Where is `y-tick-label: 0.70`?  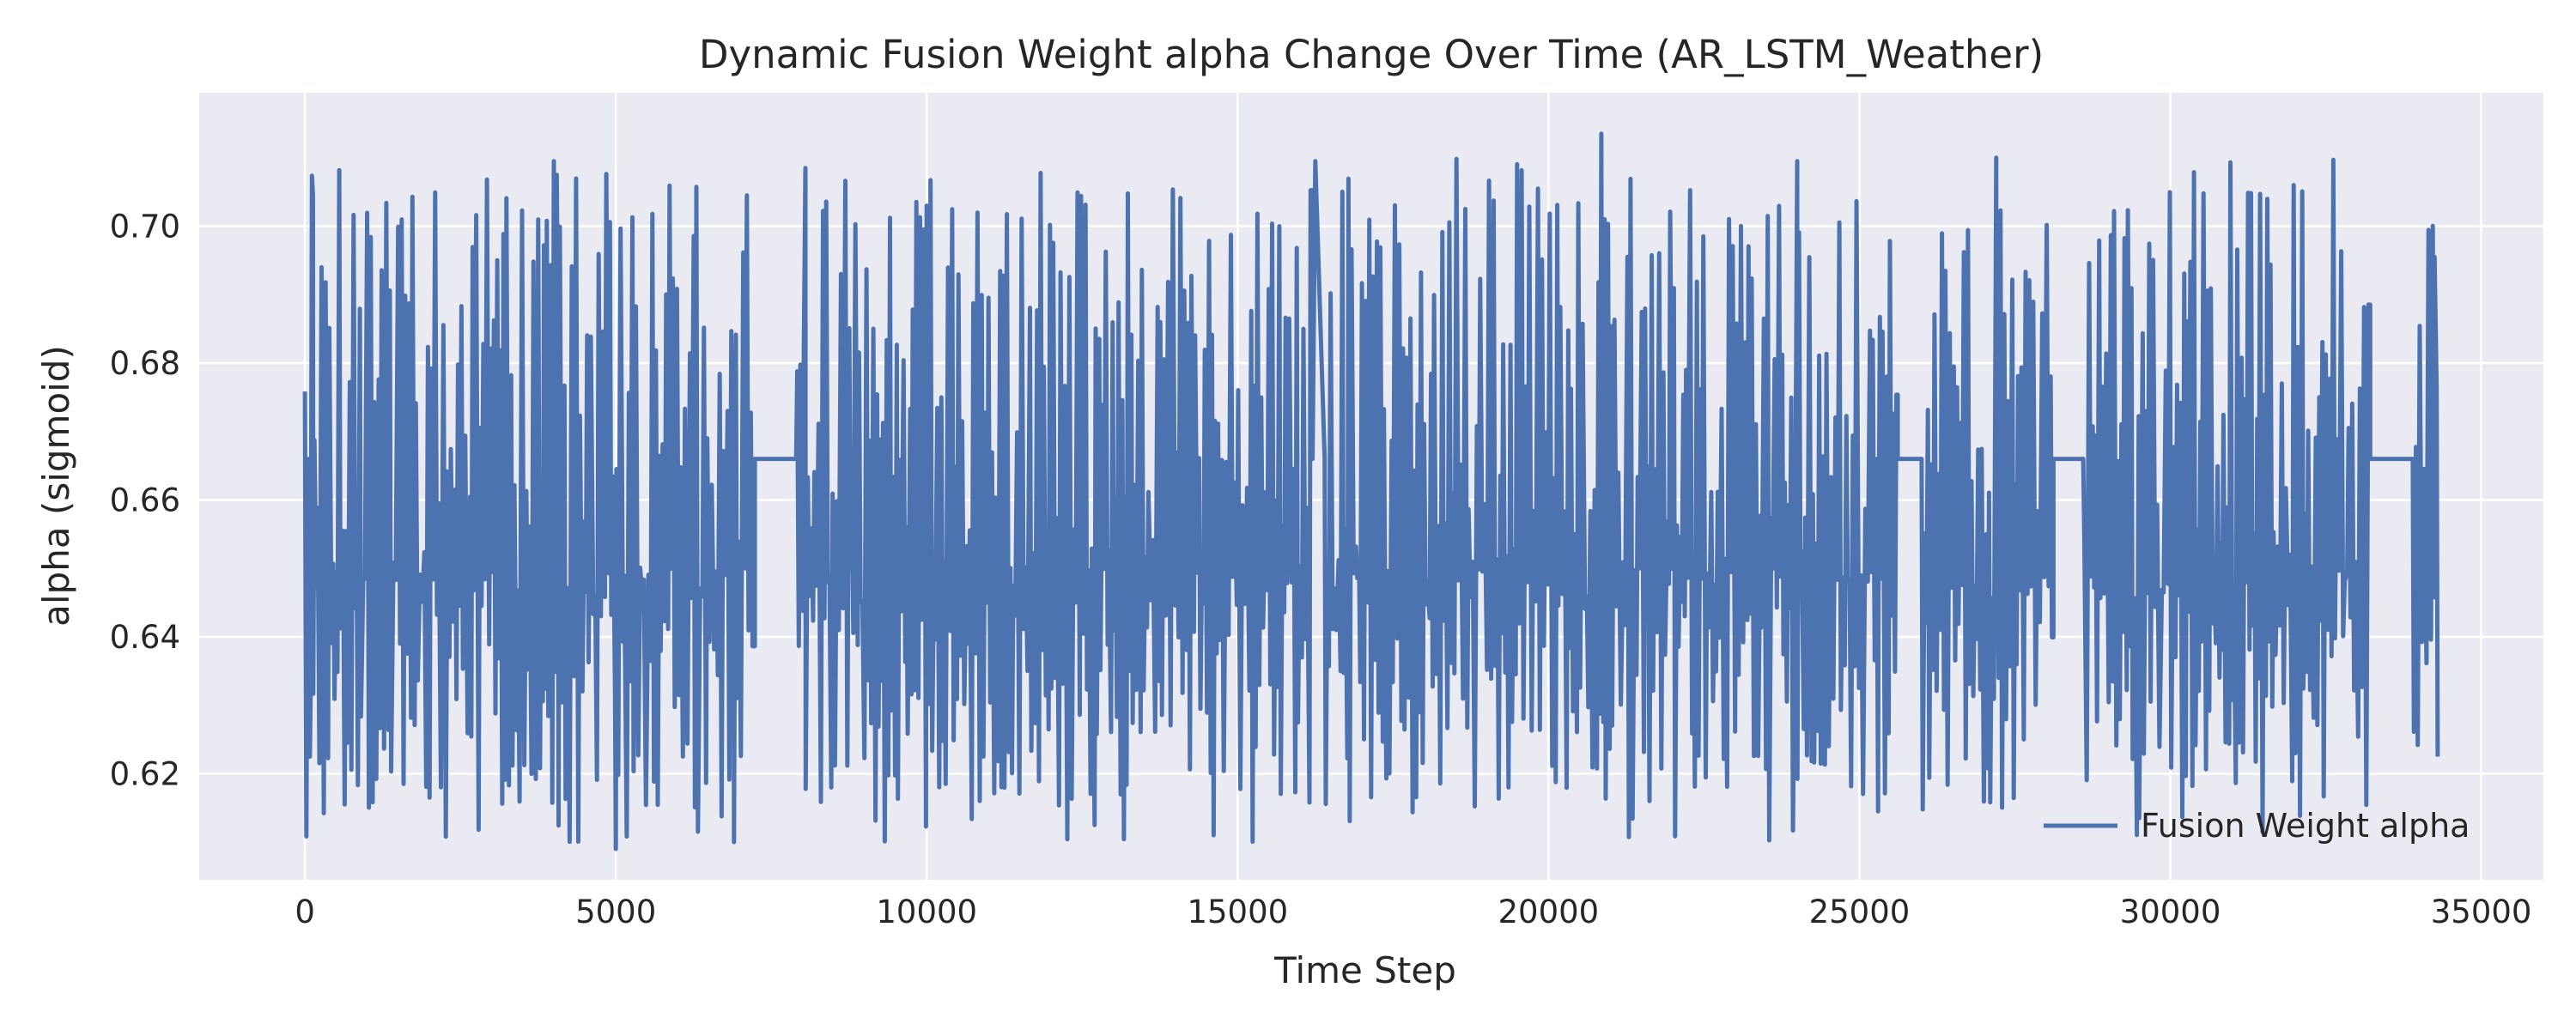
y-tick-label: 0.70 is located at coordinates (145, 226).